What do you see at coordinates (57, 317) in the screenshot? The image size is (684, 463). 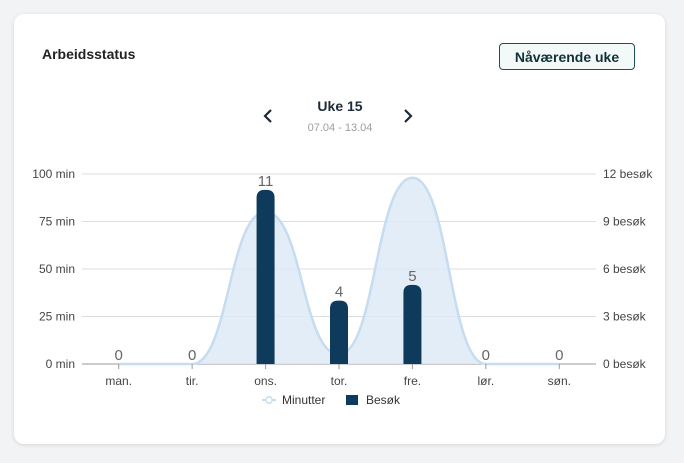 I see `y-left-tick-label: 25 min` at bounding box center [57, 317].